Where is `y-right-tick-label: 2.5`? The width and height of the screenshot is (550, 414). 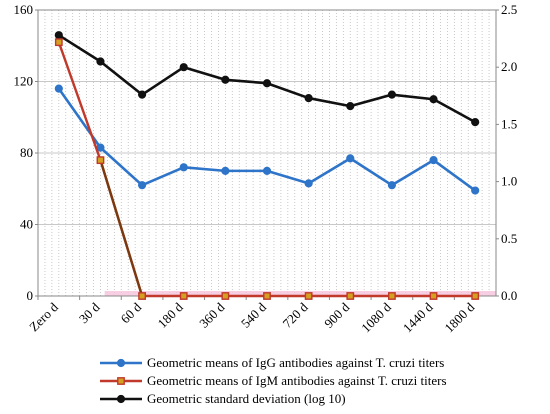
y-right-tick-label: 2.5 is located at coordinates (509, 9).